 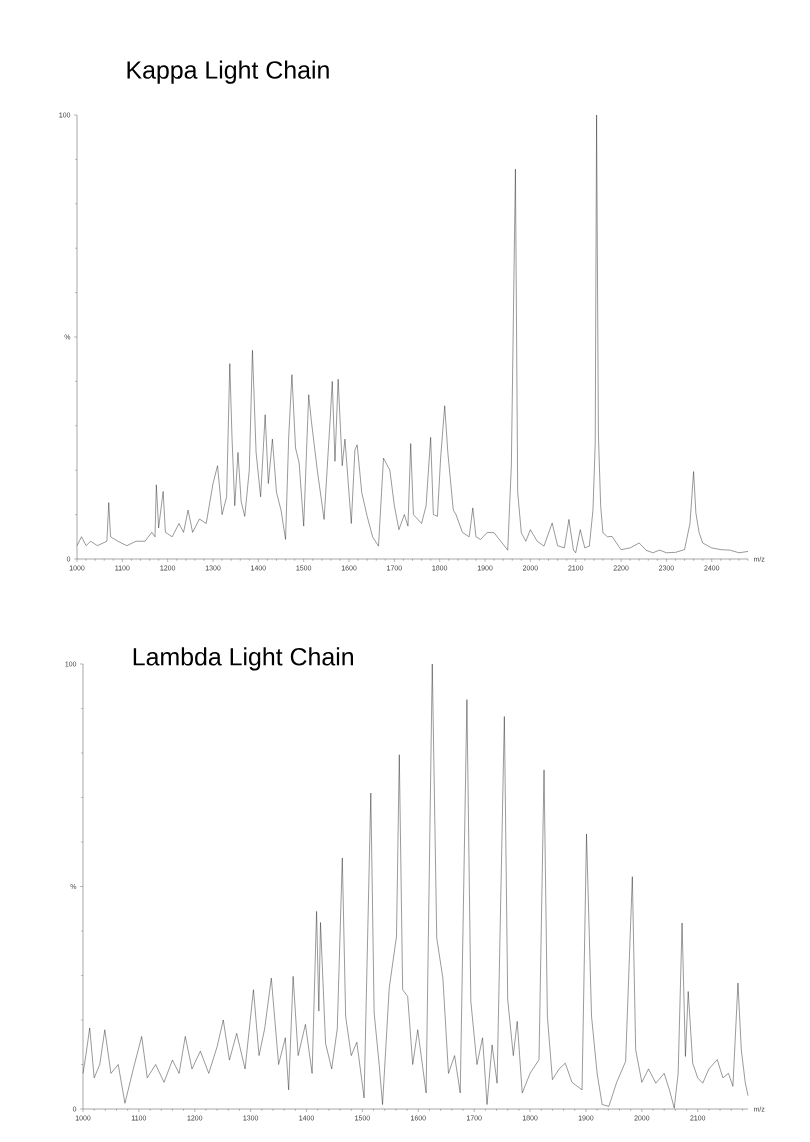 What do you see at coordinates (243, 659) in the screenshot?
I see `chart-title: Lambda Light Chain` at bounding box center [243, 659].